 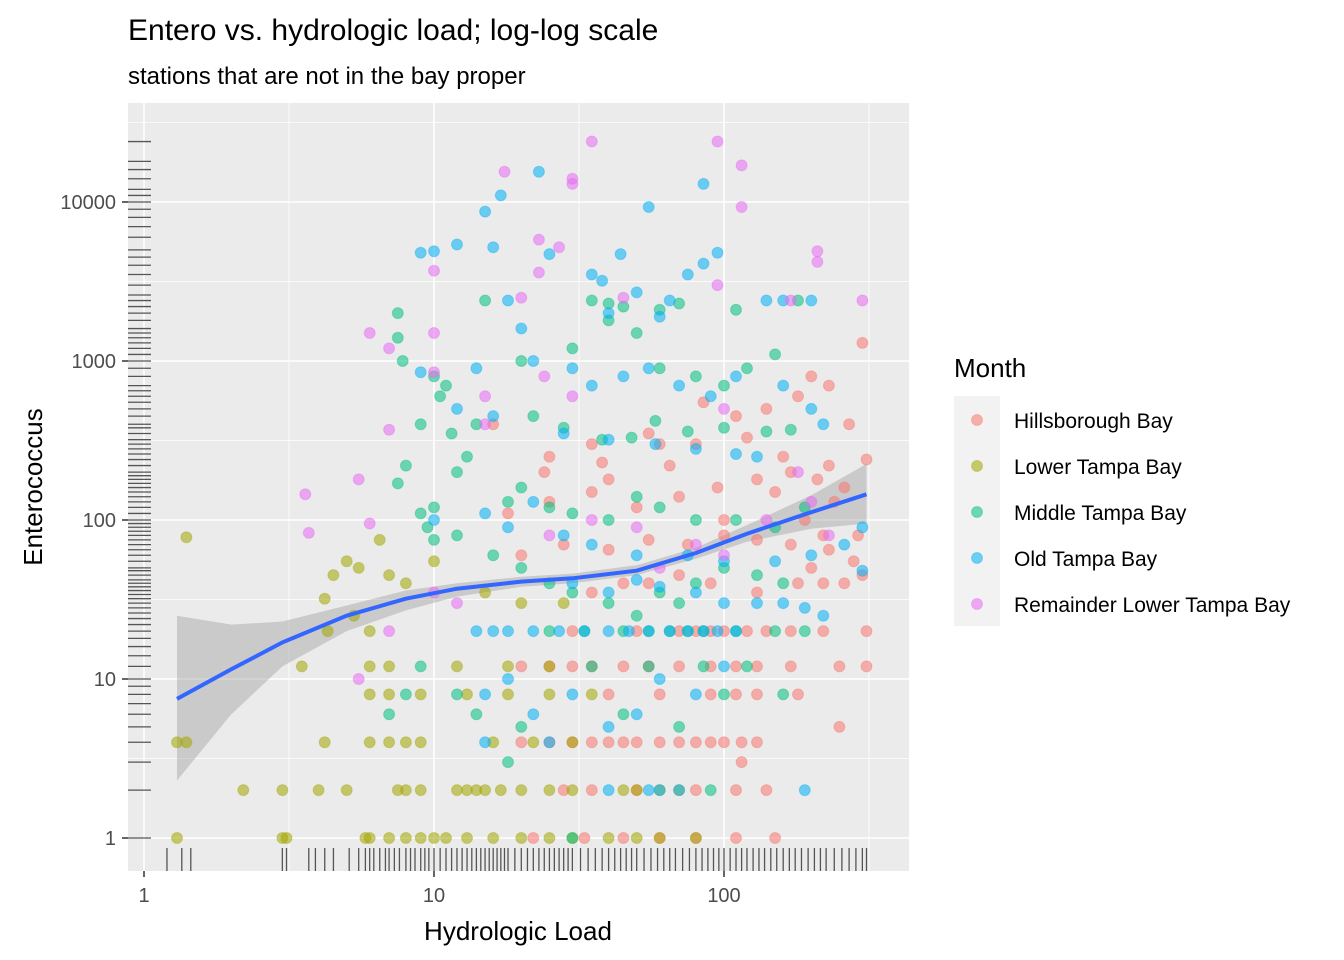 I want to click on smooth-line, so click(x=522, y=596).